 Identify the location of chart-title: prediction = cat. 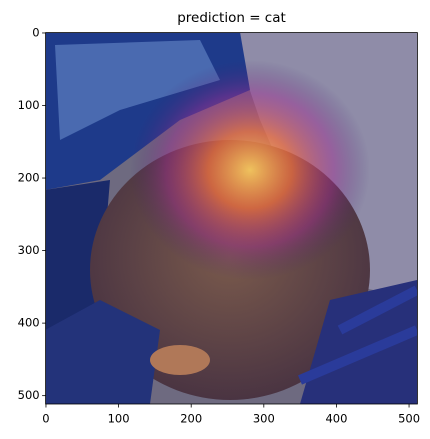
(231, 18).